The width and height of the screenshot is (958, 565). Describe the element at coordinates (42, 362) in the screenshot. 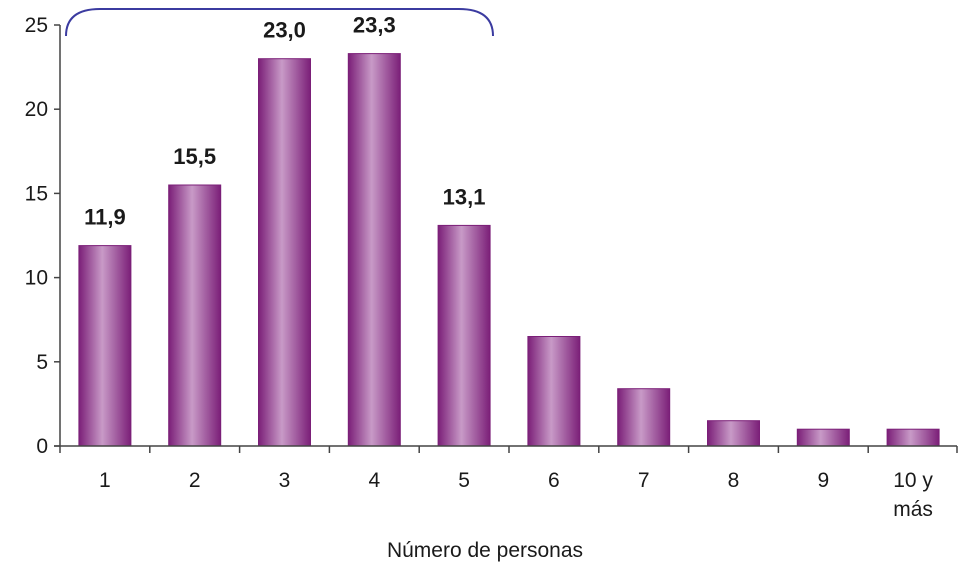

I see `y-tick-label-5: 5` at that location.